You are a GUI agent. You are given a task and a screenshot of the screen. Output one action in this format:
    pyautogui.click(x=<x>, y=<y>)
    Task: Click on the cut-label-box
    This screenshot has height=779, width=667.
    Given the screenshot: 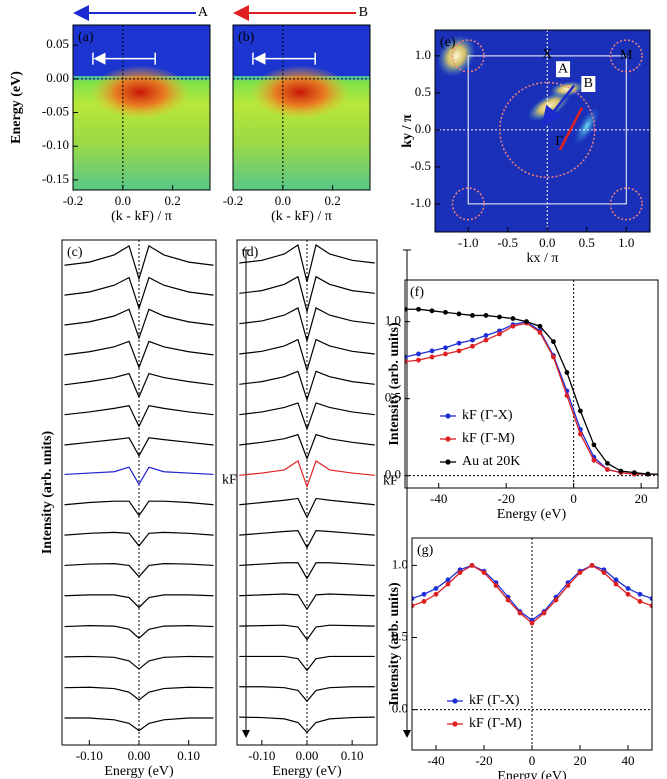 What is the action you would take?
    pyautogui.click(x=563, y=69)
    